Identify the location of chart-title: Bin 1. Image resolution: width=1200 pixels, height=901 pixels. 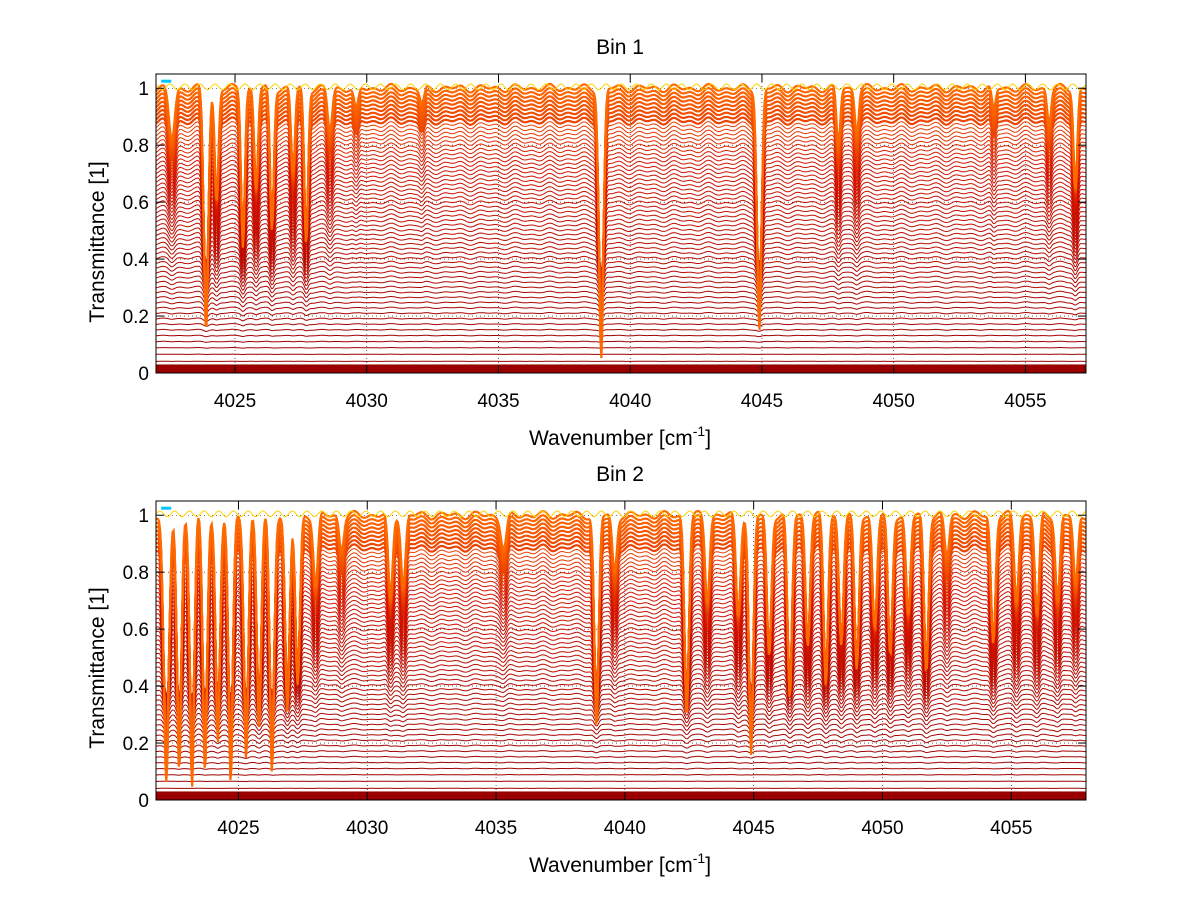
(620, 47).